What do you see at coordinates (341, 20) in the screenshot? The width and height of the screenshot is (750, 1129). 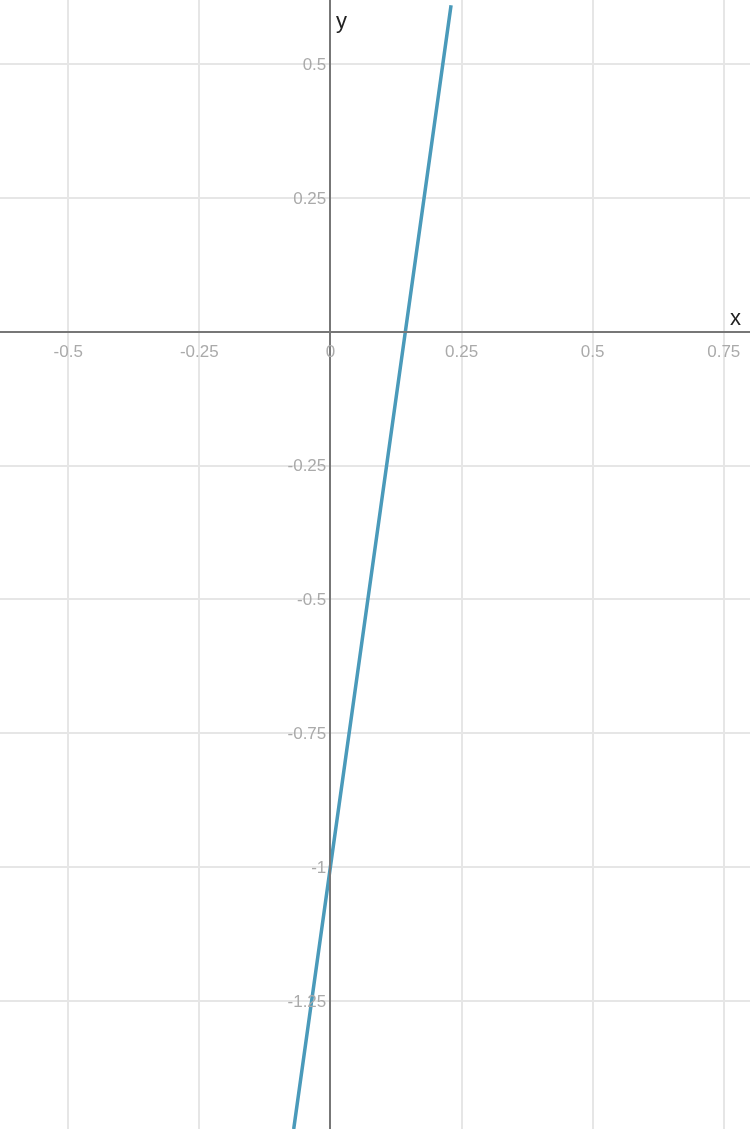 I see `y-axis-title: y` at bounding box center [341, 20].